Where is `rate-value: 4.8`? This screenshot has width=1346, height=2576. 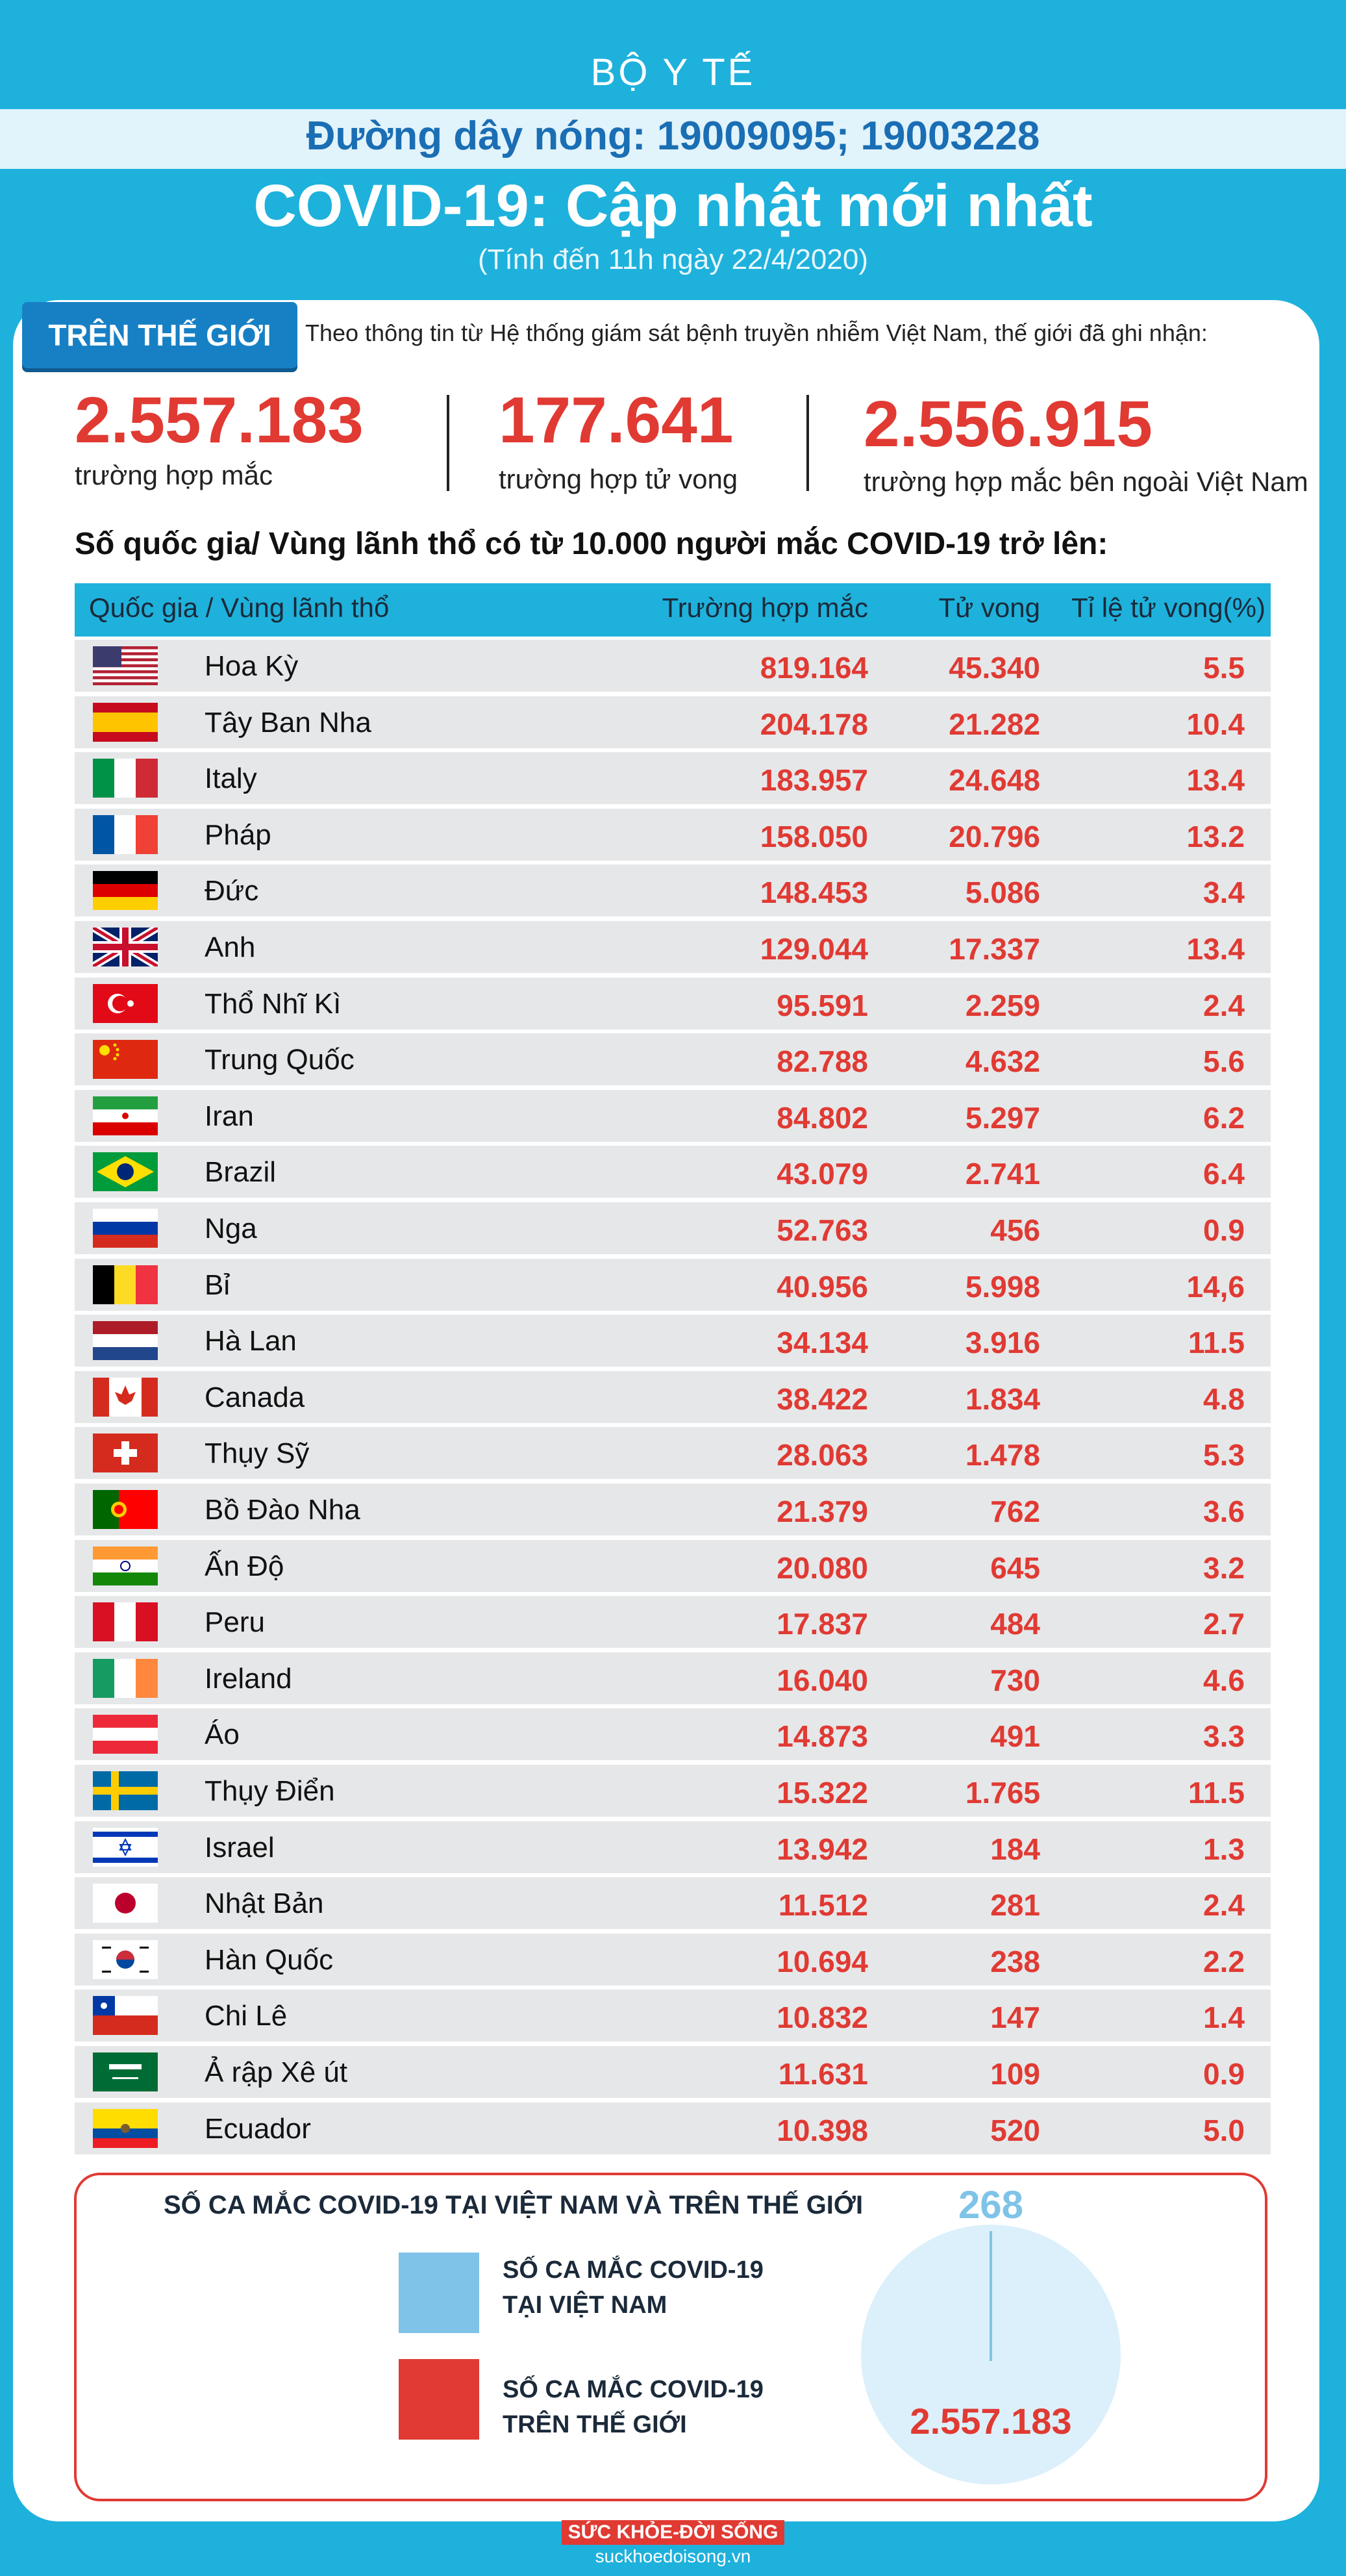 rate-value: 4.8 is located at coordinates (1224, 1399).